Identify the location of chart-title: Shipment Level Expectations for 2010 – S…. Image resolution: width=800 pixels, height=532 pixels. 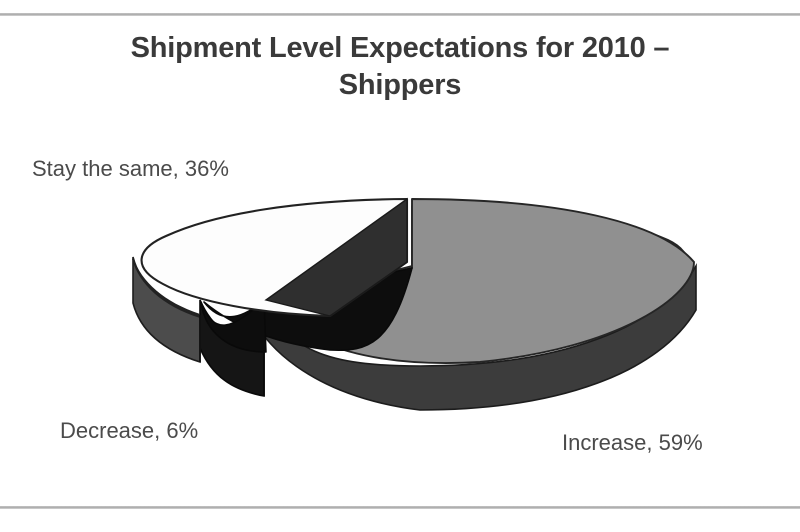
(400, 66).